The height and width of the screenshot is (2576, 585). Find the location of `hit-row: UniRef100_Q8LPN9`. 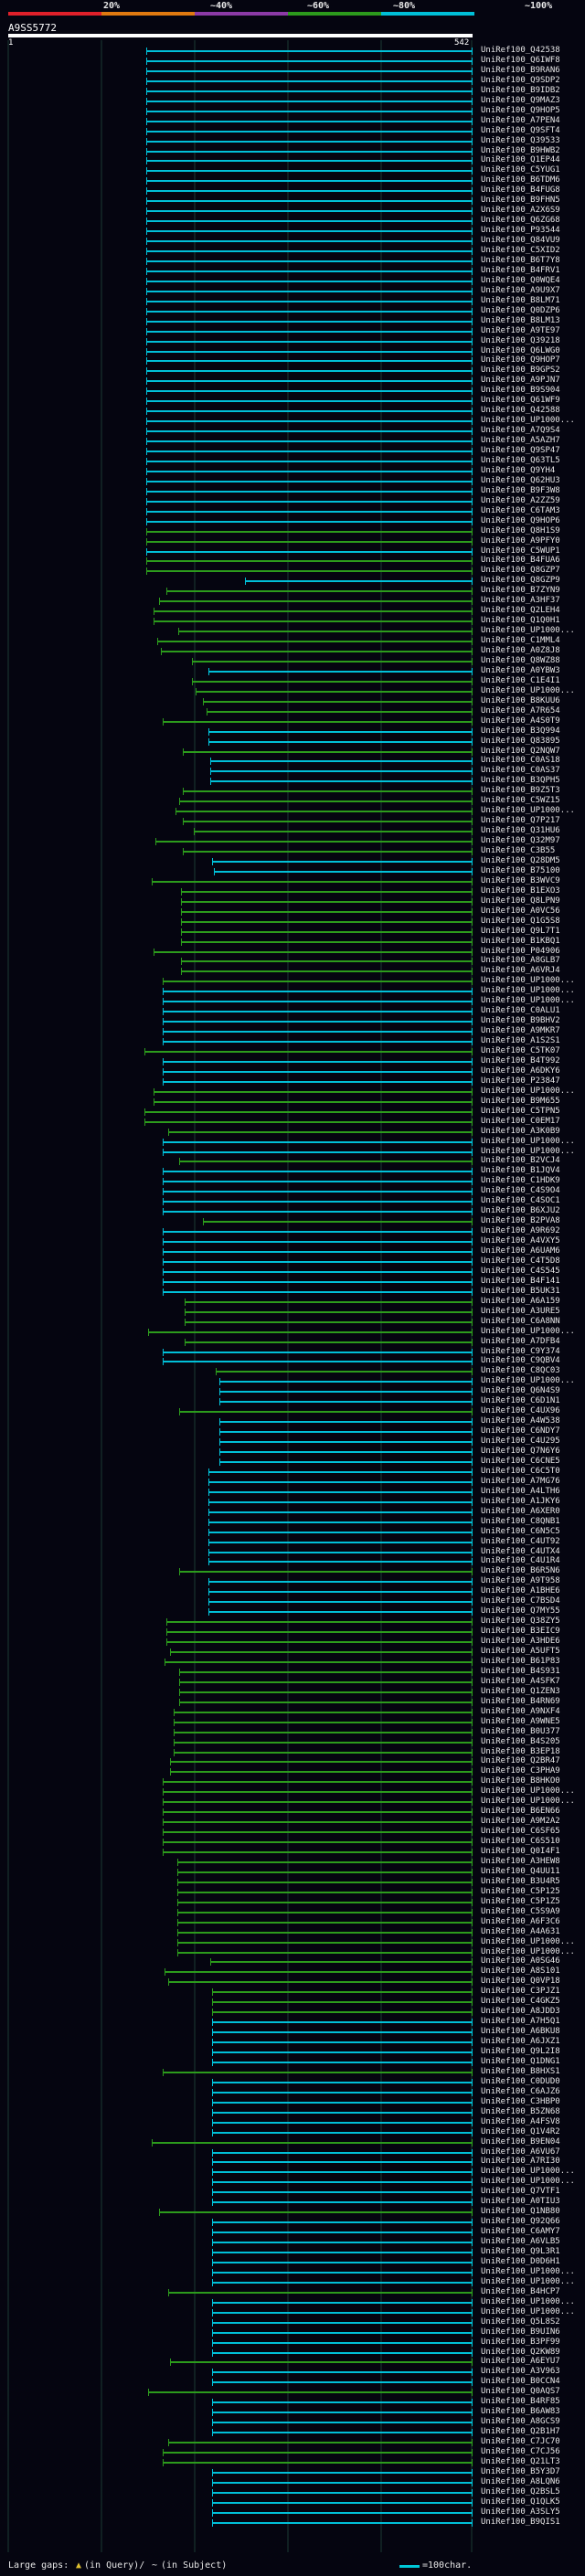

hit-row: UniRef100_Q8LPN9 is located at coordinates (293, 901).